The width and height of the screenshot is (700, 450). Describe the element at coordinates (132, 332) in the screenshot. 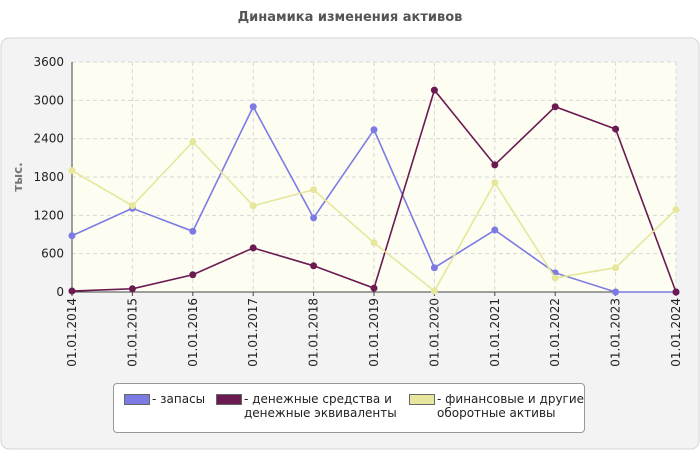

I see `x-tick-label: 01.01.2015` at that location.